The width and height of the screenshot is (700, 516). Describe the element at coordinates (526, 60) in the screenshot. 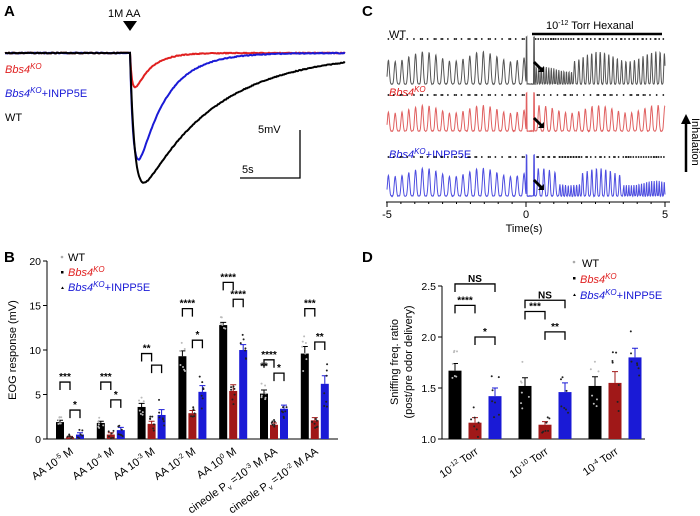

I see `sniff-trace-wt` at that location.